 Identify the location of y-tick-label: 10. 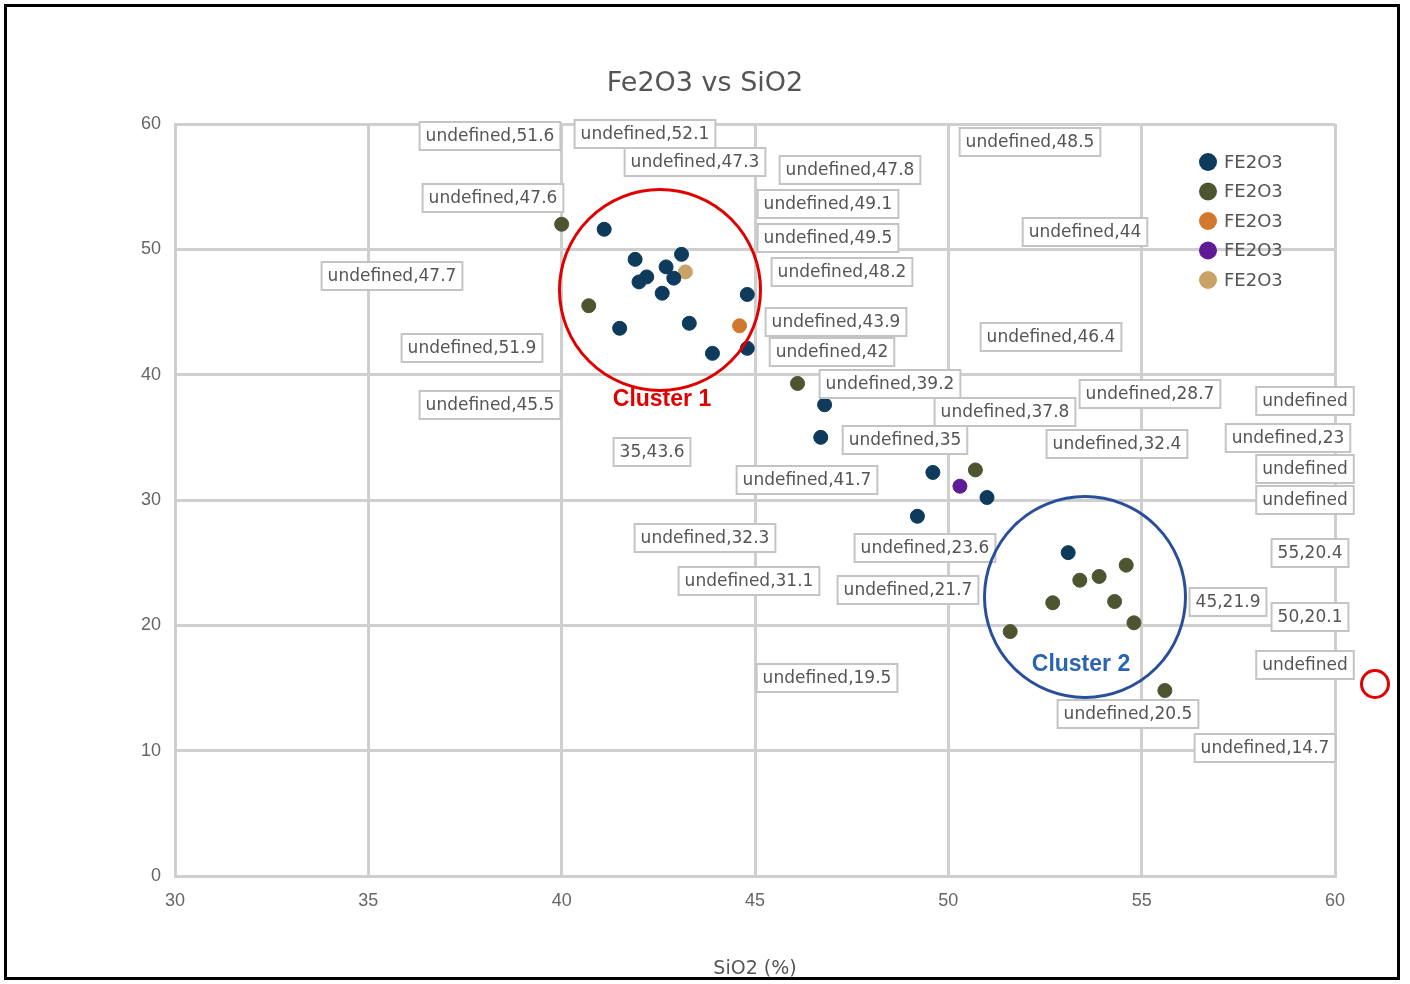
(150, 749).